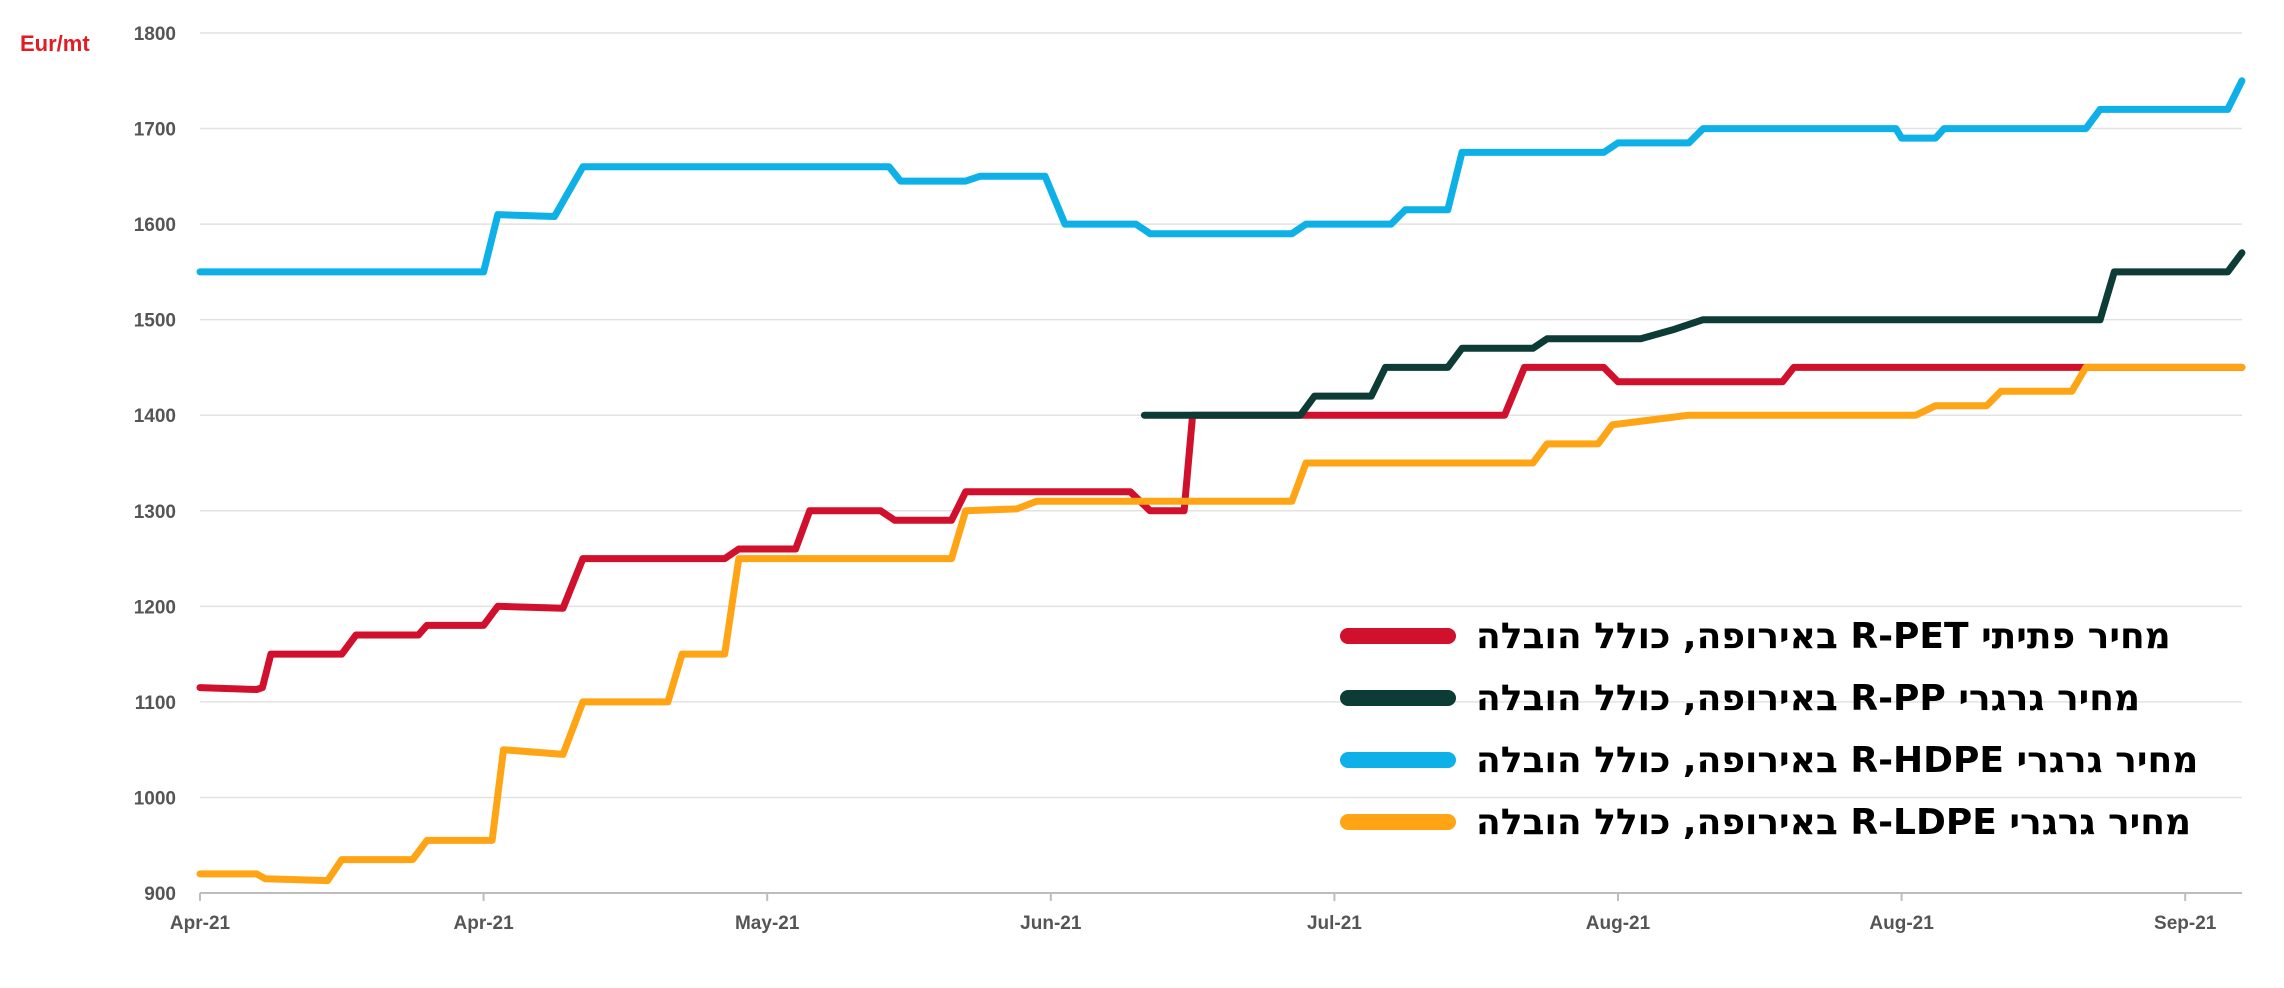 The height and width of the screenshot is (988, 2284). Describe the element at coordinates (1398, 636) in the screenshot. I see `legend-swatch-r-pet` at that location.